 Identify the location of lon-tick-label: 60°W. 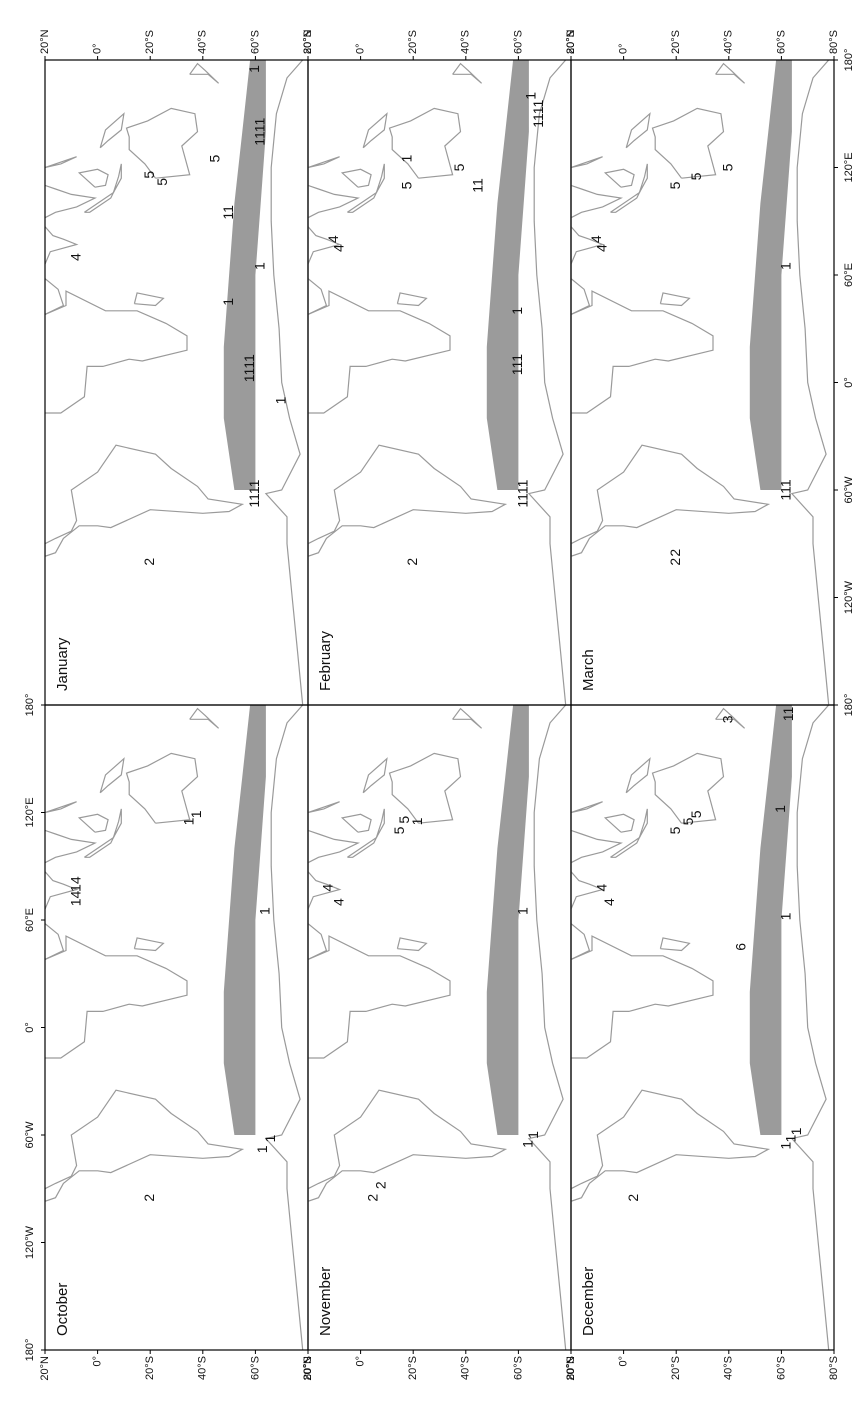
(849, 490).